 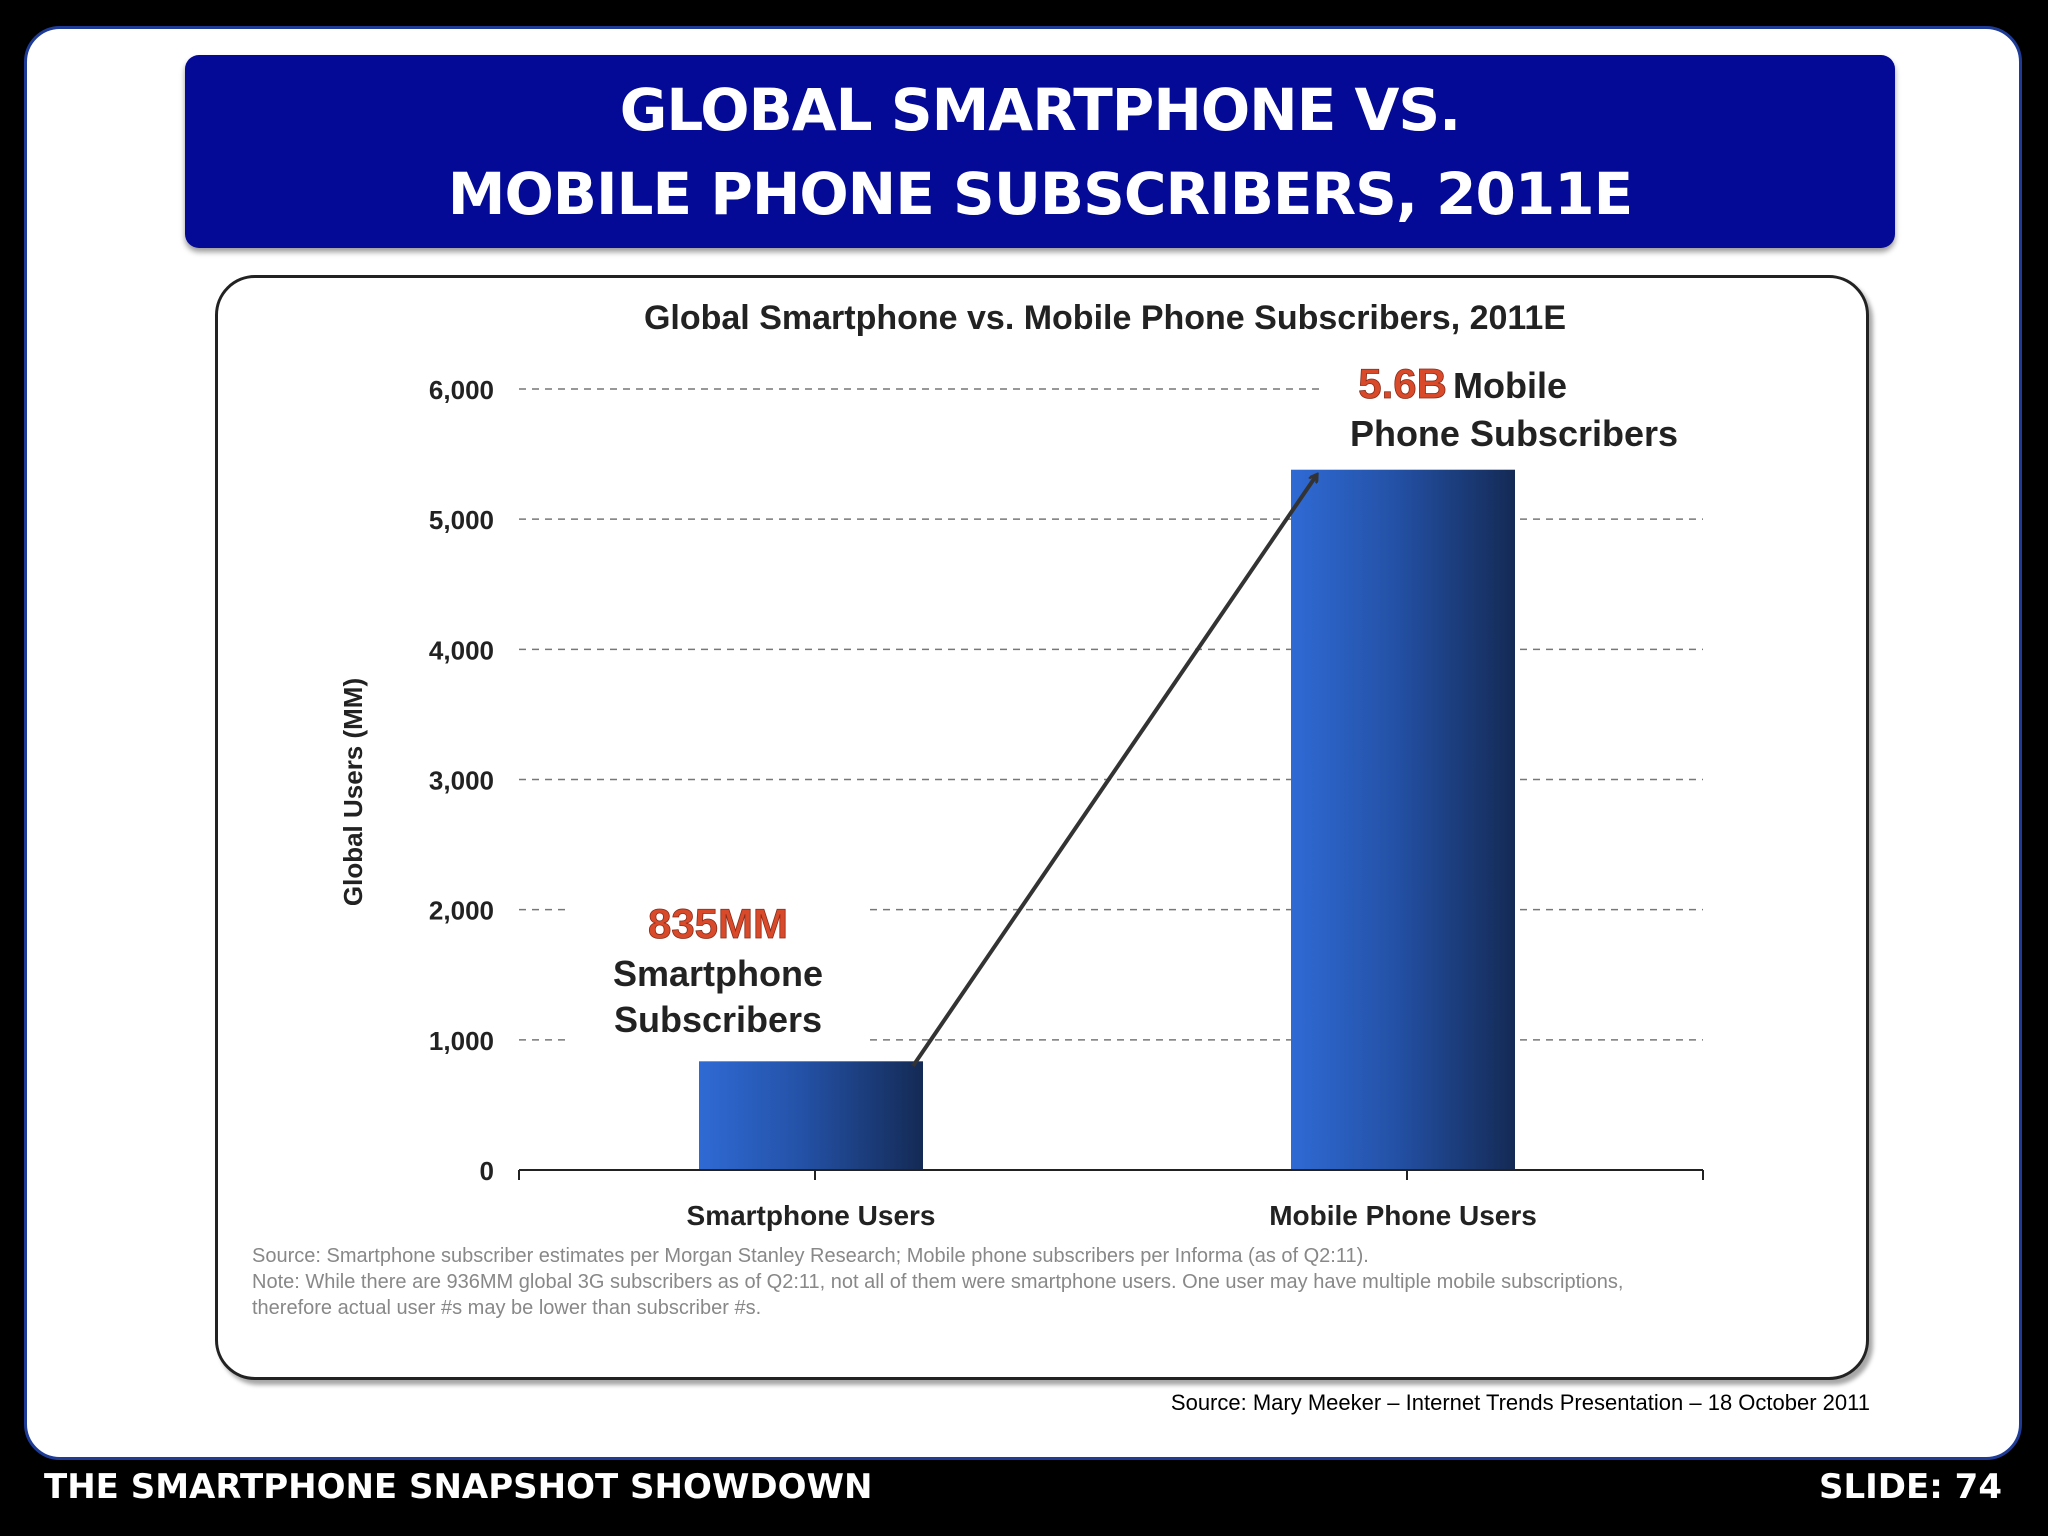 I want to click on y-axis-label: Global Users (MM), so click(x=353, y=792).